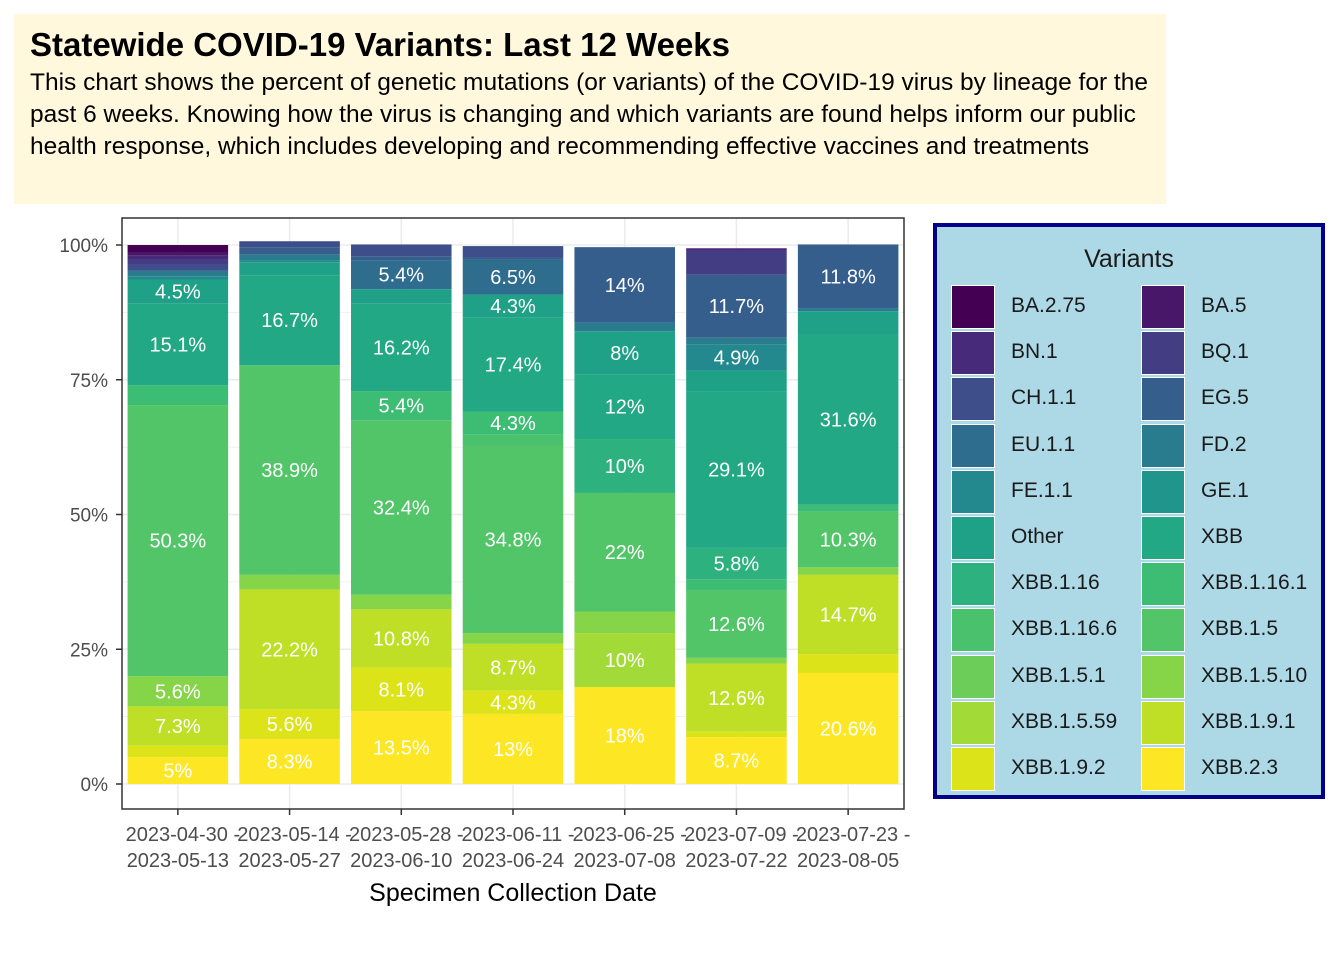 This screenshot has width=1344, height=960. Describe the element at coordinates (737, 358) in the screenshot. I see `bar-data-label: 4.9%` at that location.